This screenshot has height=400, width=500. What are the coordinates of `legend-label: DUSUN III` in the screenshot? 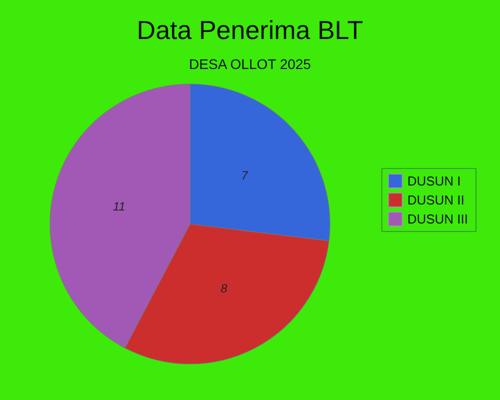 It's located at (437, 219).